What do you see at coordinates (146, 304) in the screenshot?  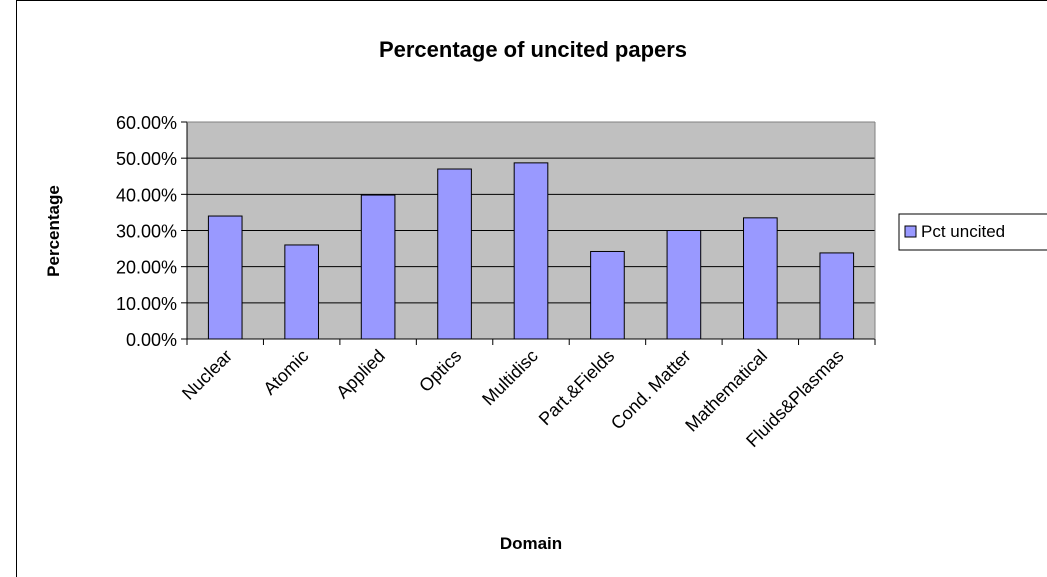 I see `y-tick-label: 10.00%` at bounding box center [146, 304].